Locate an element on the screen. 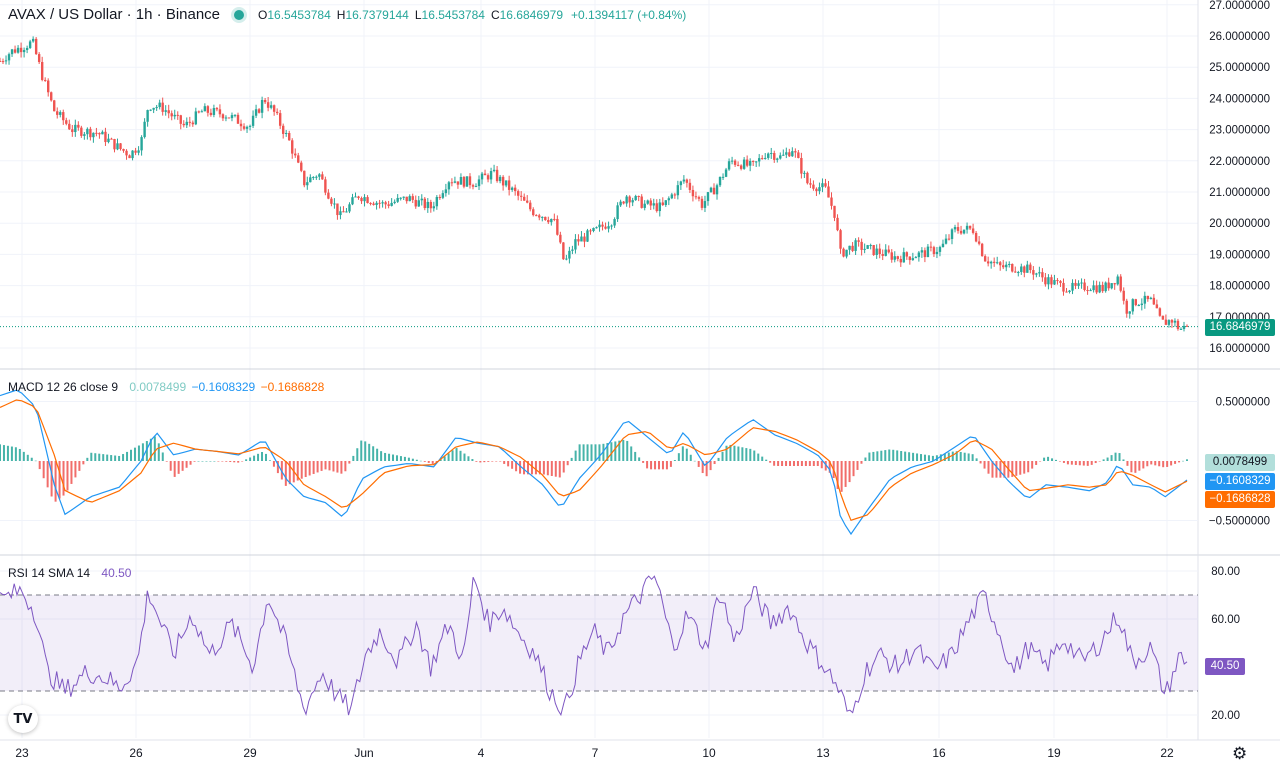 This screenshot has width=1280, height=768. symbol-title: AVAX / US Dollar · 1h · Binance is located at coordinates (114, 14).